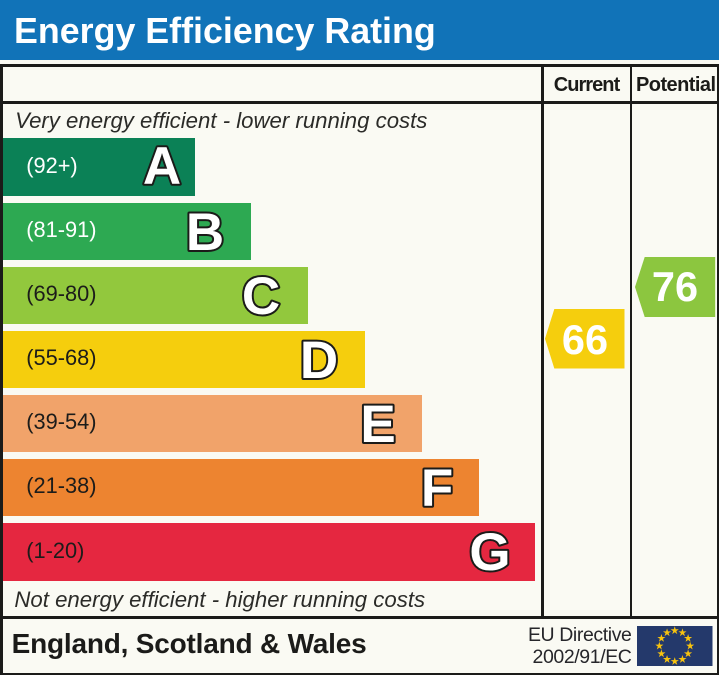  Describe the element at coordinates (377, 424) in the screenshot. I see `svg-text: E` at that location.